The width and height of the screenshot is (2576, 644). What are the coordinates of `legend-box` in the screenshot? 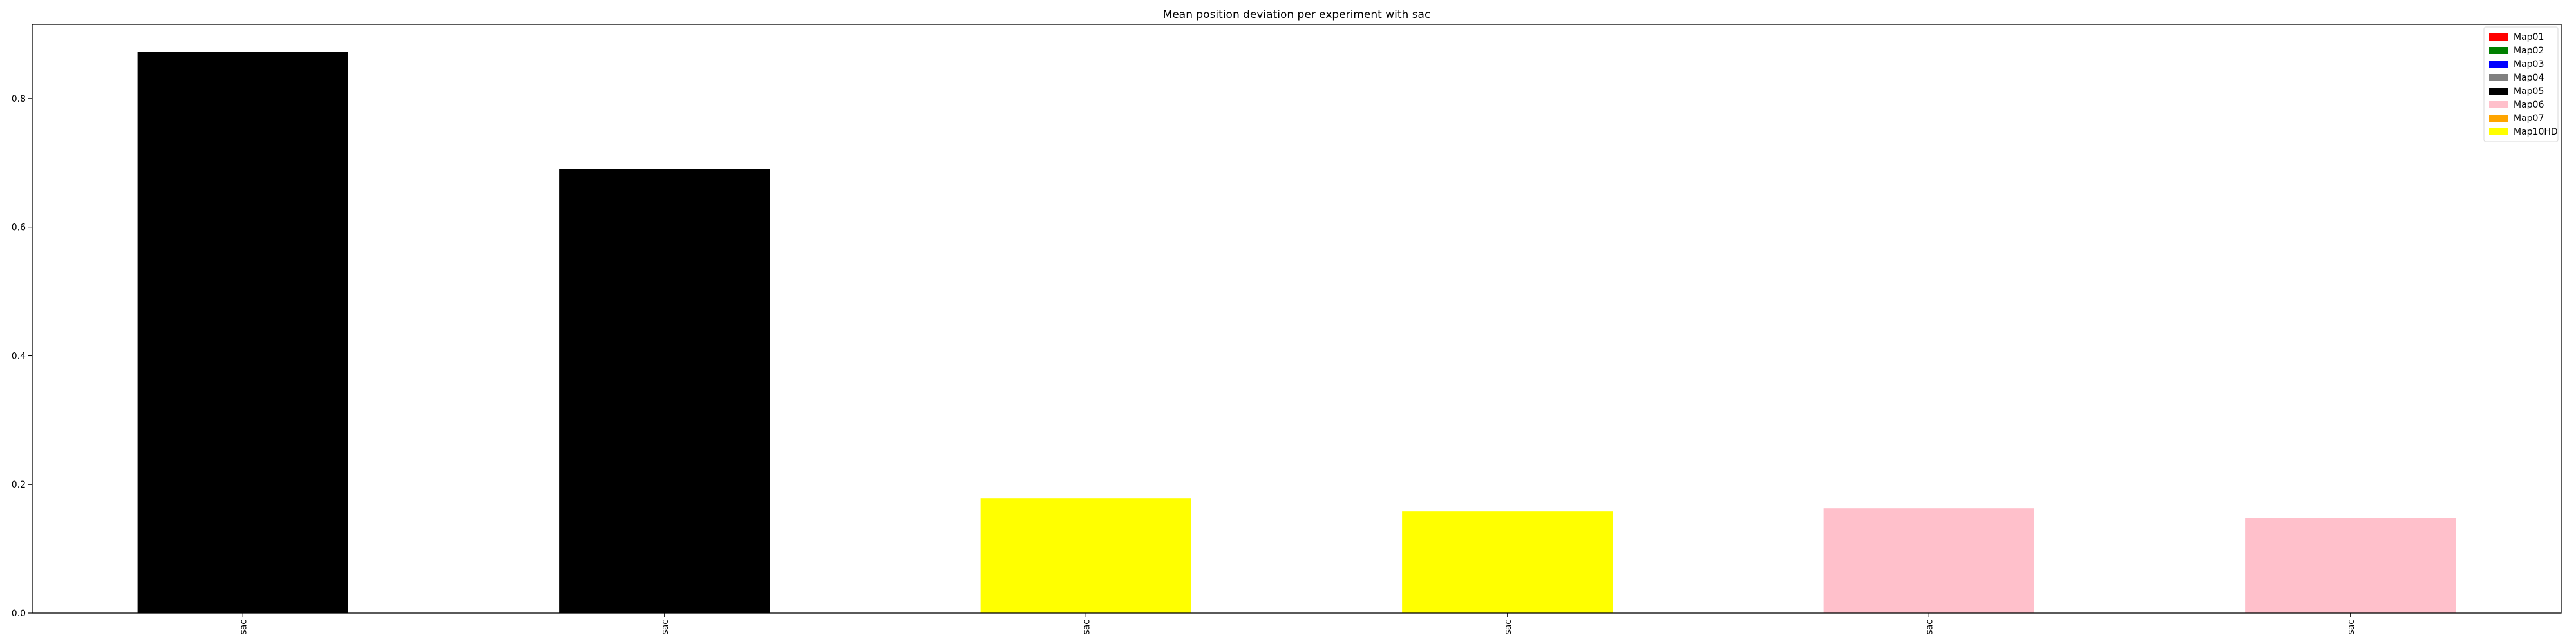 It's located at (2521, 84).